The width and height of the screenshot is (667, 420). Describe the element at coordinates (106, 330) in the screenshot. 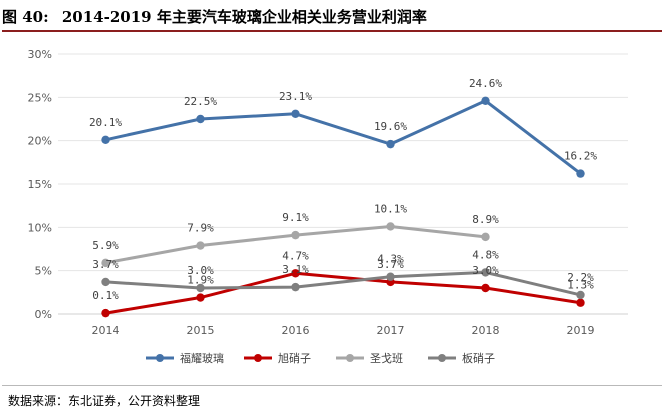

I see `x-tick-label: 2014` at that location.